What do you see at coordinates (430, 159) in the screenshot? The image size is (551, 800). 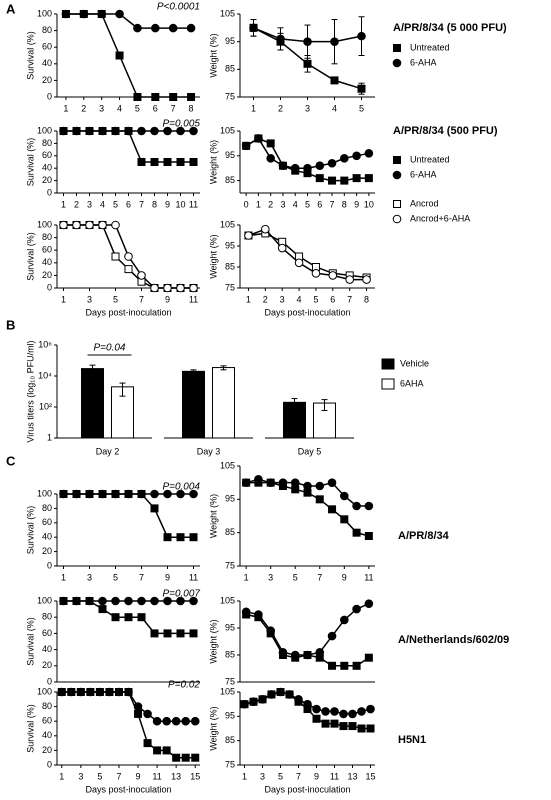 I see `legend-label: Untreated` at bounding box center [430, 159].